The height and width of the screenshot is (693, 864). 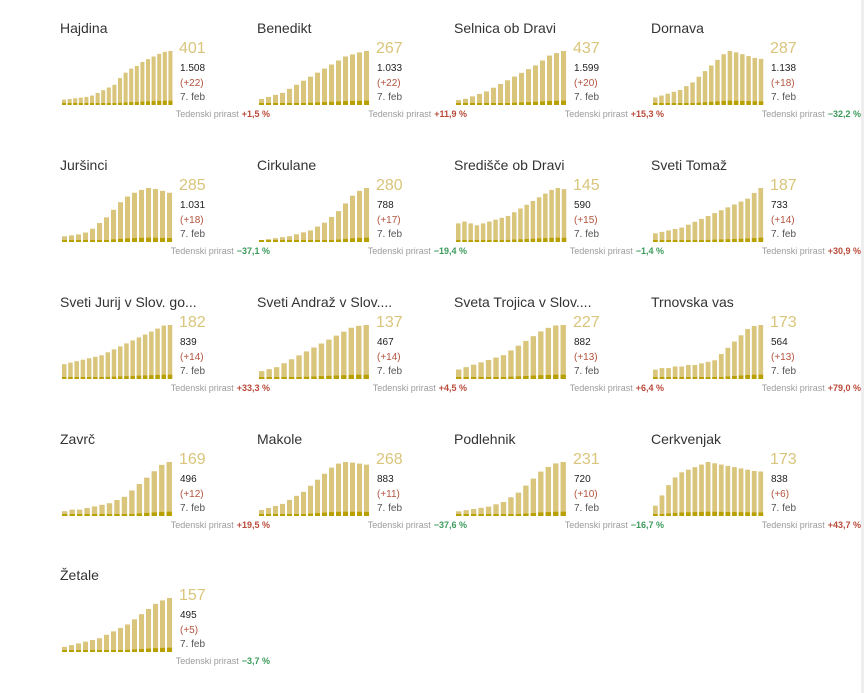 I want to click on weekly-growth-value: −3,7 %, so click(x=255, y=661).